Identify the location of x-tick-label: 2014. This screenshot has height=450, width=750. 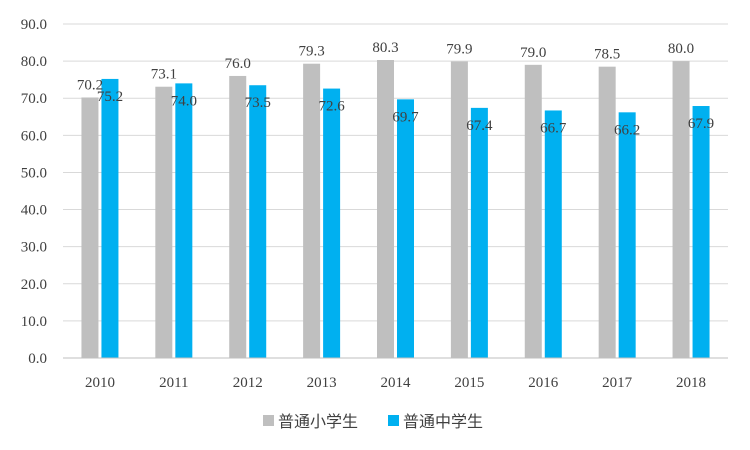
(396, 383).